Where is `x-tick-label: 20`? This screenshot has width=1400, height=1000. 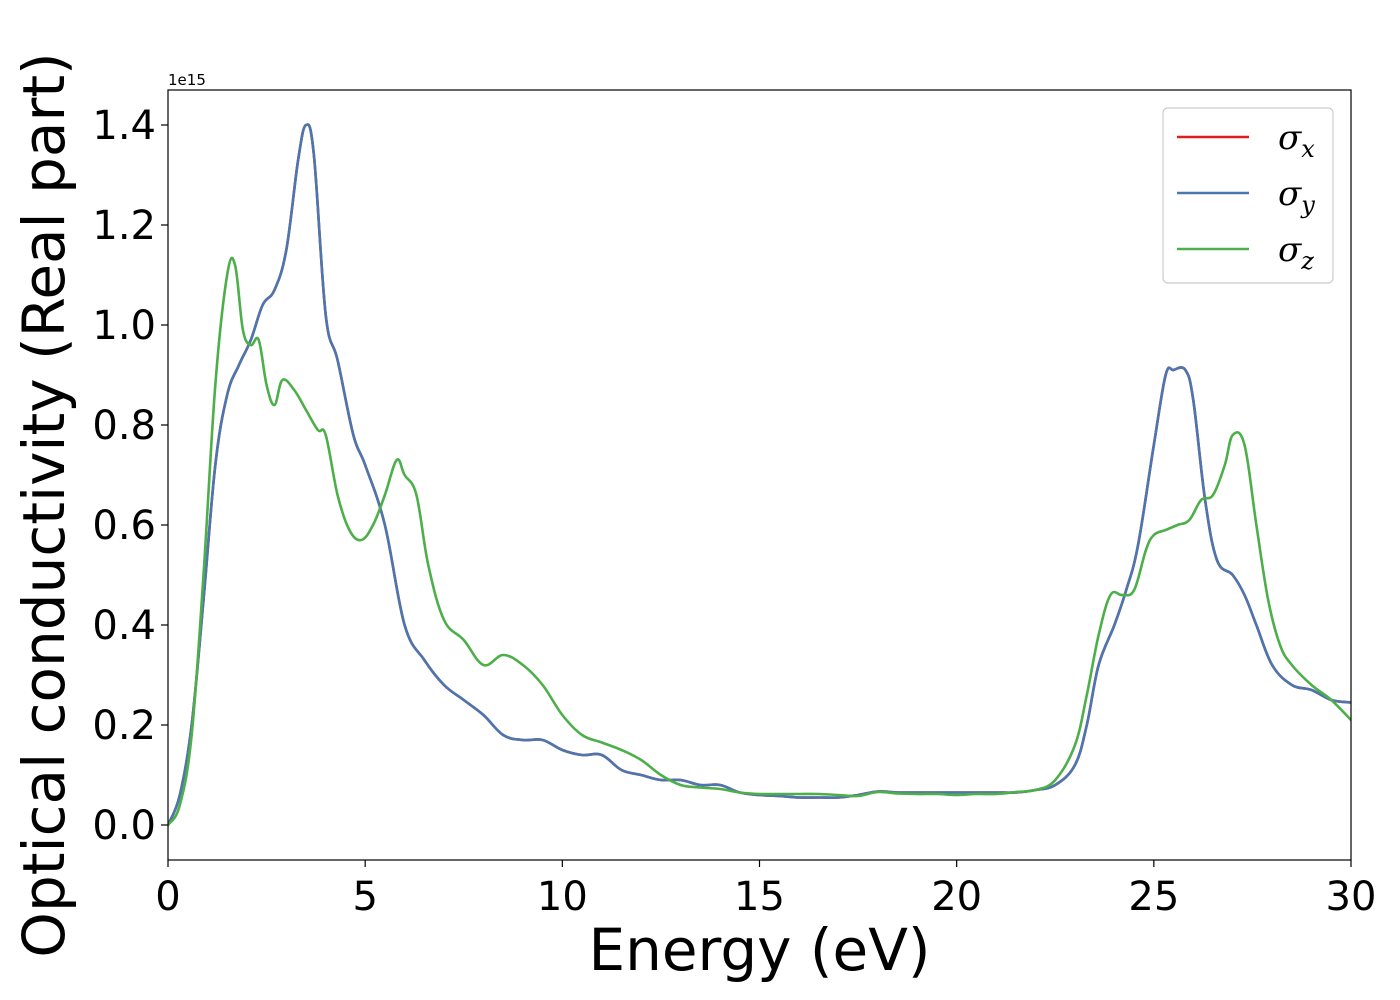 x-tick-label: 20 is located at coordinates (956, 897).